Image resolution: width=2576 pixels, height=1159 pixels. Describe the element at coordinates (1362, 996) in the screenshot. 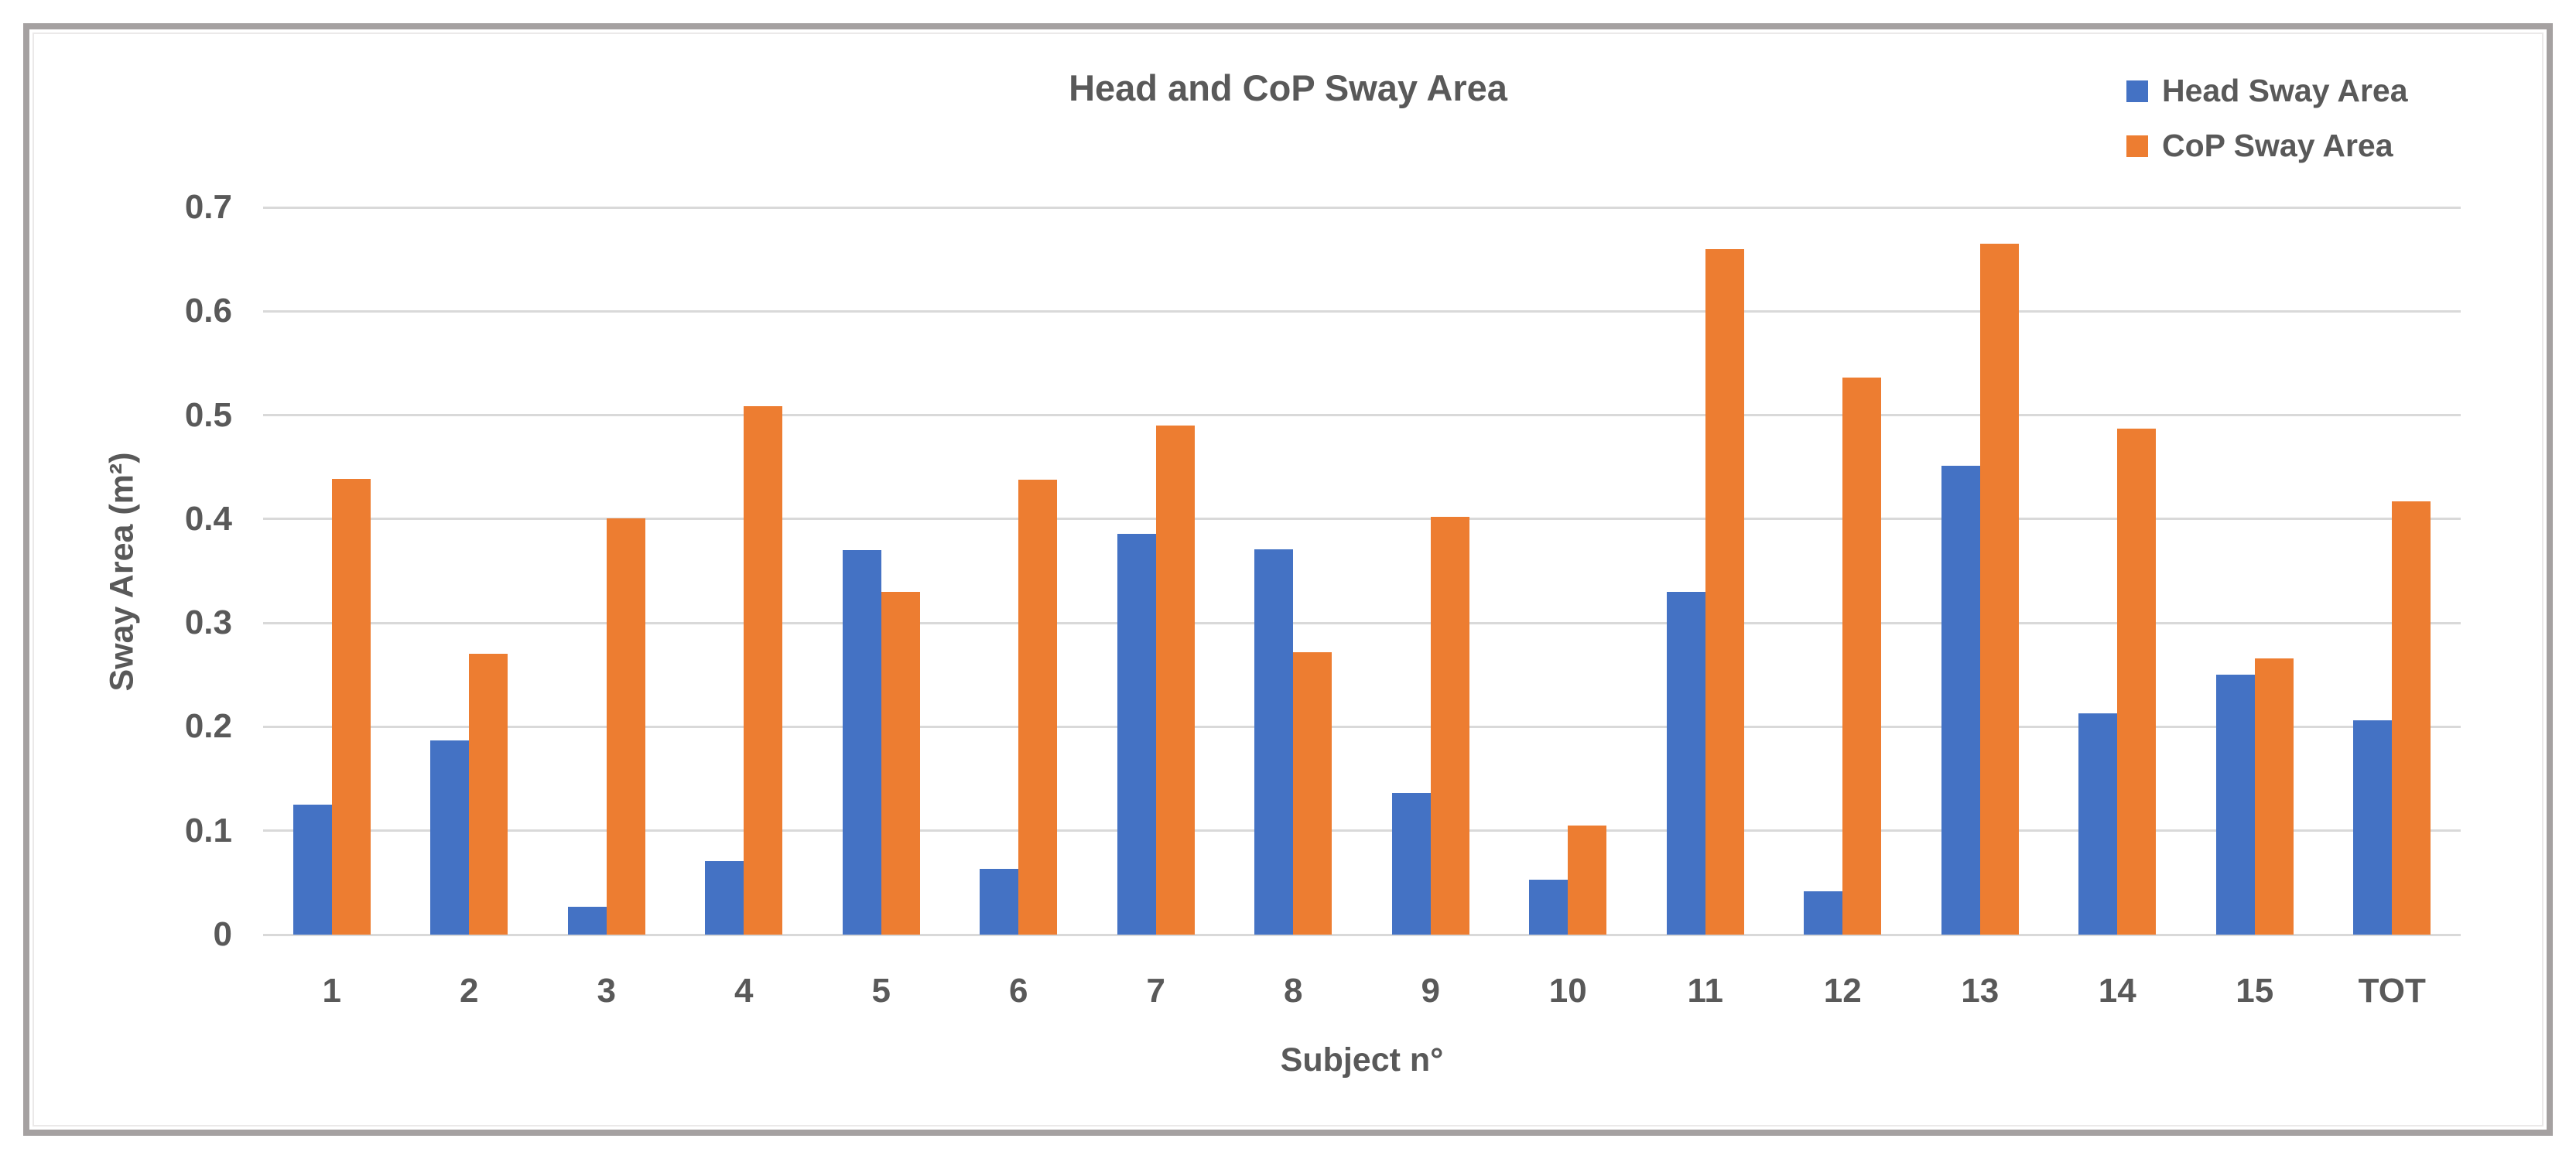

I see `x-axis-tick-labels: 1 2 3 4 5 6 7 8 9 10 11 12 13 14 15 TOT` at that location.